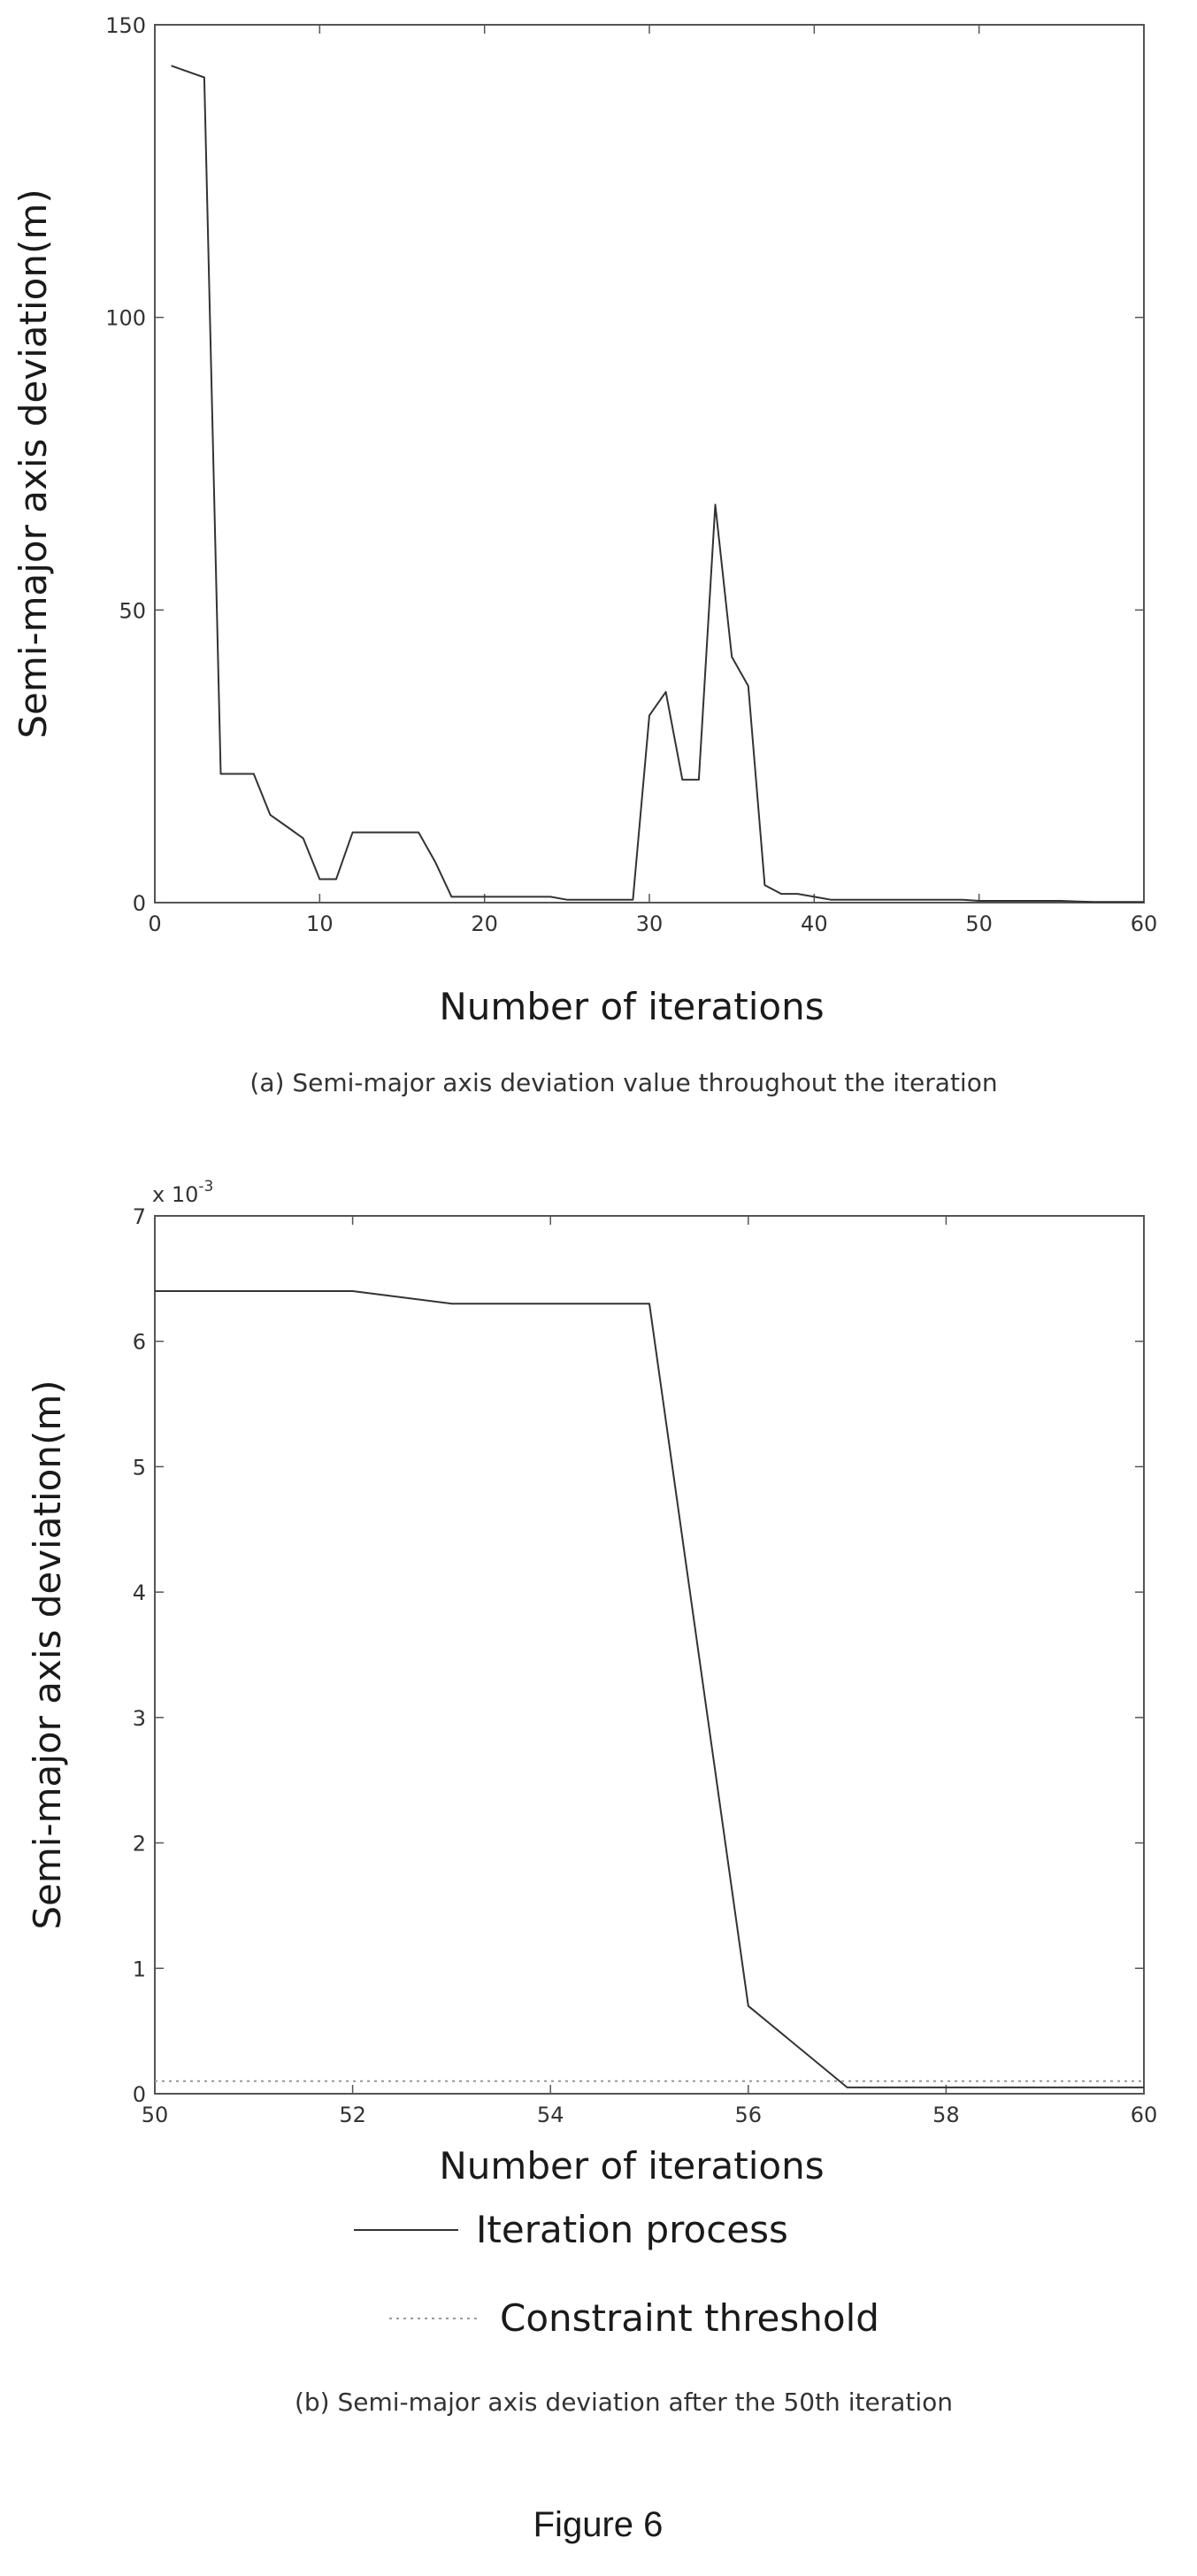 The image size is (1197, 2576). What do you see at coordinates (814, 923) in the screenshot?
I see `chart-a-xtick-label: 40` at bounding box center [814, 923].